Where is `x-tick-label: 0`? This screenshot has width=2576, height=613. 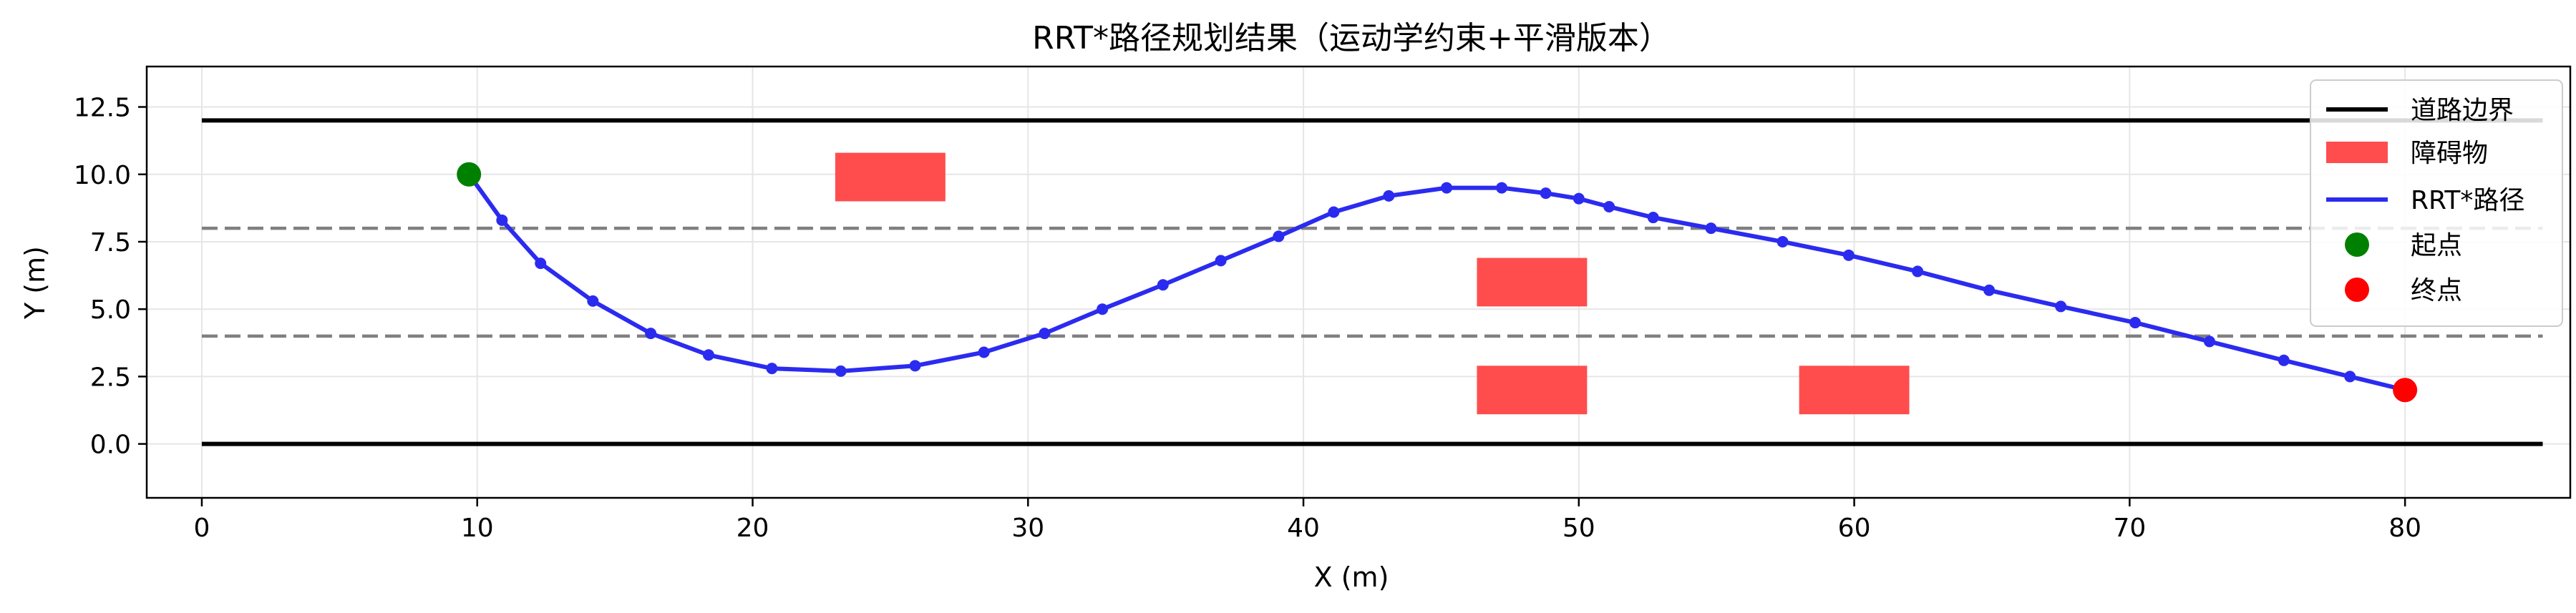 x-tick-label: 0 is located at coordinates (202, 528).